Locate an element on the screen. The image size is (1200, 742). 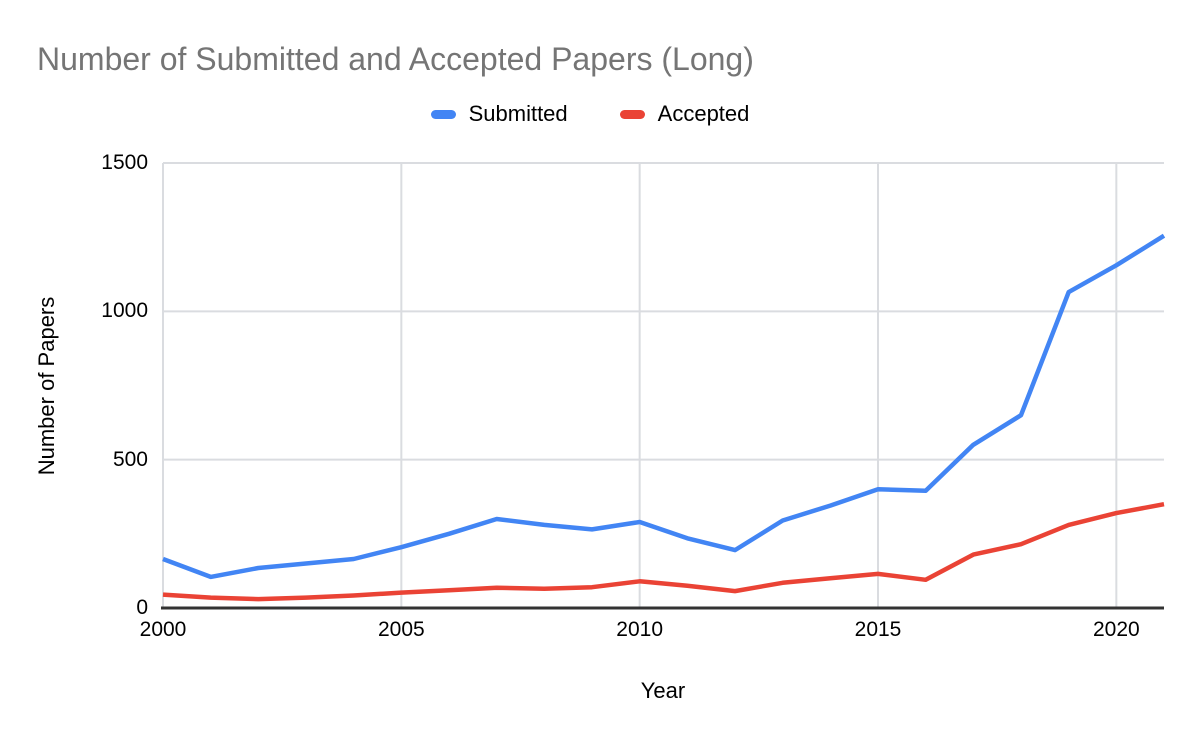
accepted-line is located at coordinates (663, 551).